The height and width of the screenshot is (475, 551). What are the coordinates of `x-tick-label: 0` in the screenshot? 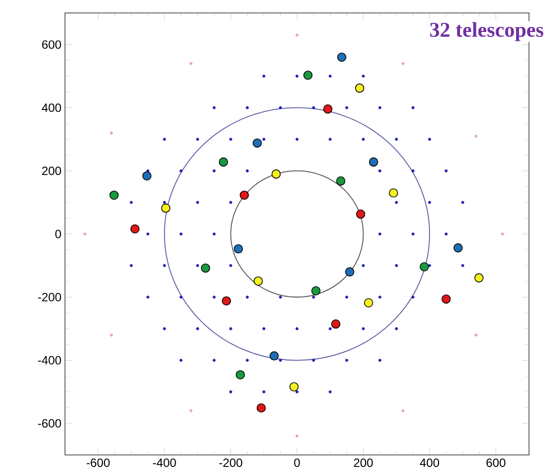 It's located at (297, 462).